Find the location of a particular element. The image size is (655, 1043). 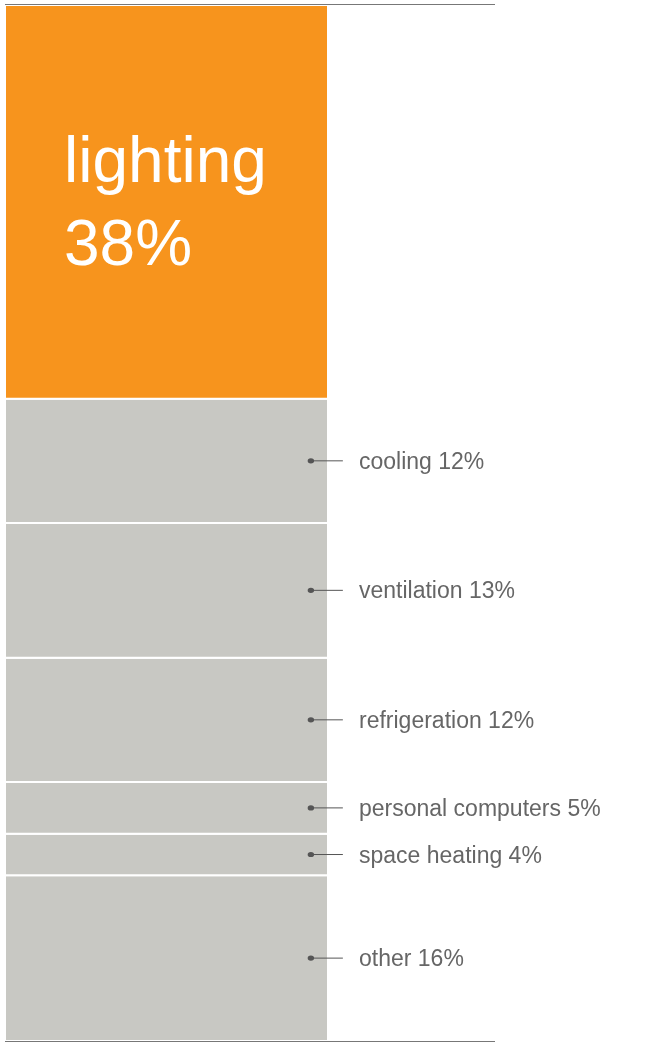

text: ventilation 13% is located at coordinates (437, 590).